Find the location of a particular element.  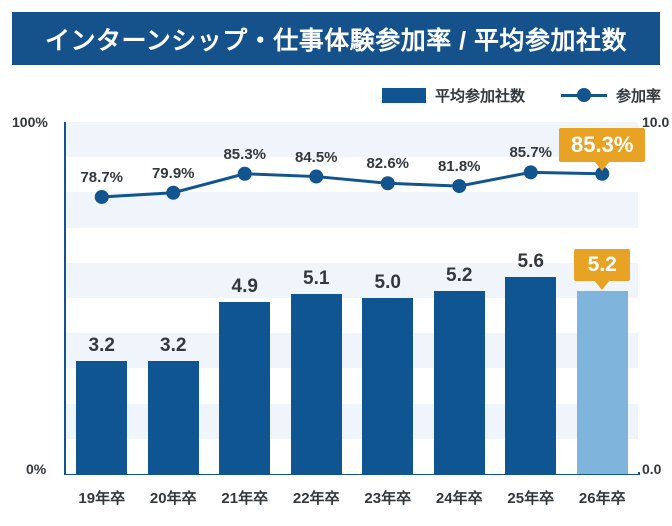

bar-callout-26年卒: 5.2 is located at coordinates (602, 269).